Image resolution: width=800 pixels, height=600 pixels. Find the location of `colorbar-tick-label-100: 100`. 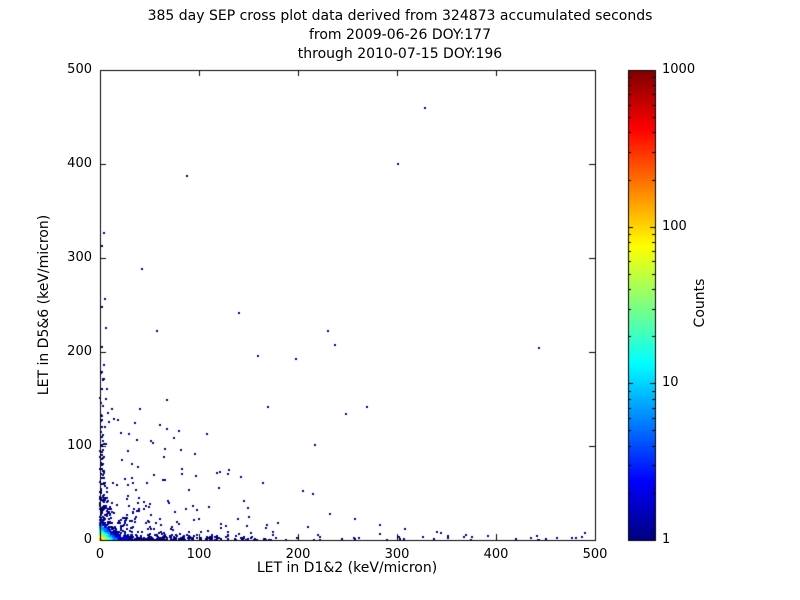

colorbar-tick-label-100: 100 is located at coordinates (674, 226).